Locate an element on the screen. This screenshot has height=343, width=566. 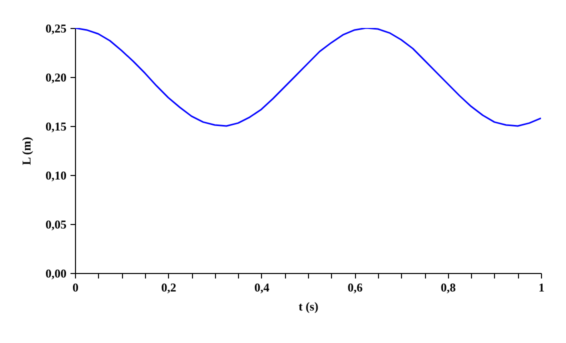
y-tick-label: 0,00 is located at coordinates (56, 273).